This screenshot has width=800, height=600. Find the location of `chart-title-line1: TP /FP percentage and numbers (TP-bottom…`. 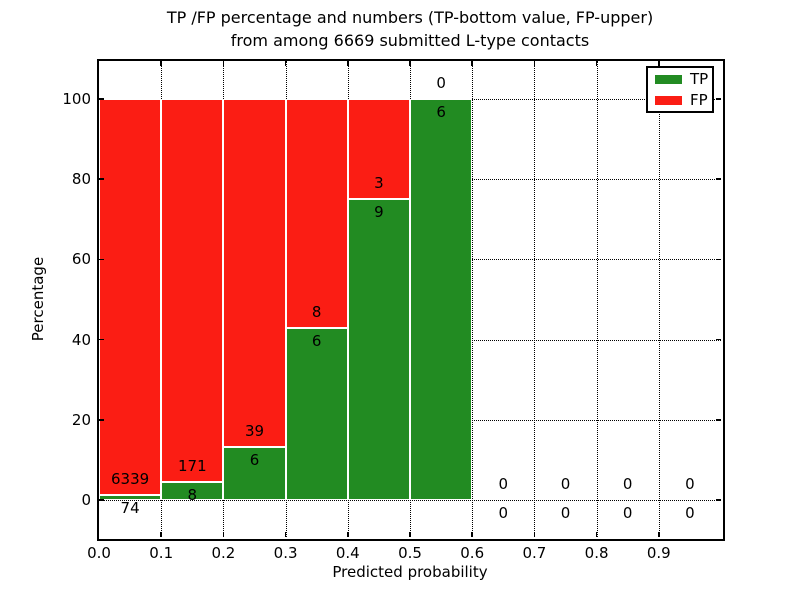

chart-title-line1: TP /FP percentage and numbers (TP-bottom… is located at coordinates (410, 17).